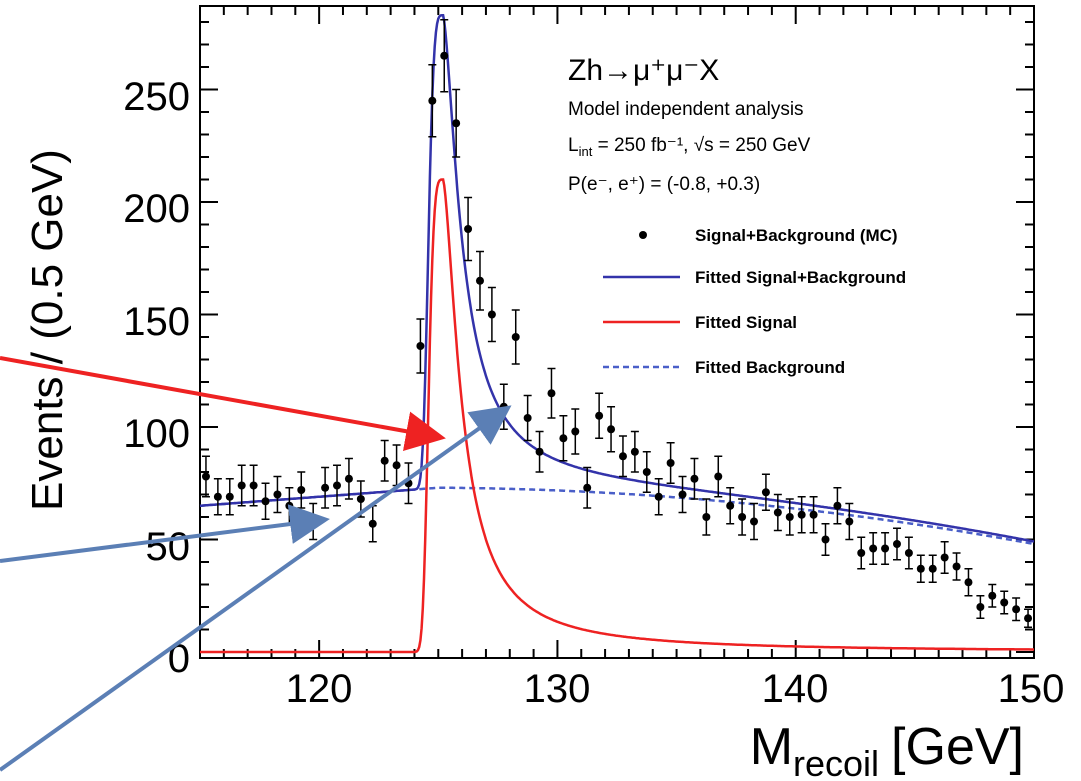 The height and width of the screenshot is (781, 1081). I want to click on process-label: Zh→μ⁺μ⁻X, so click(643, 70).